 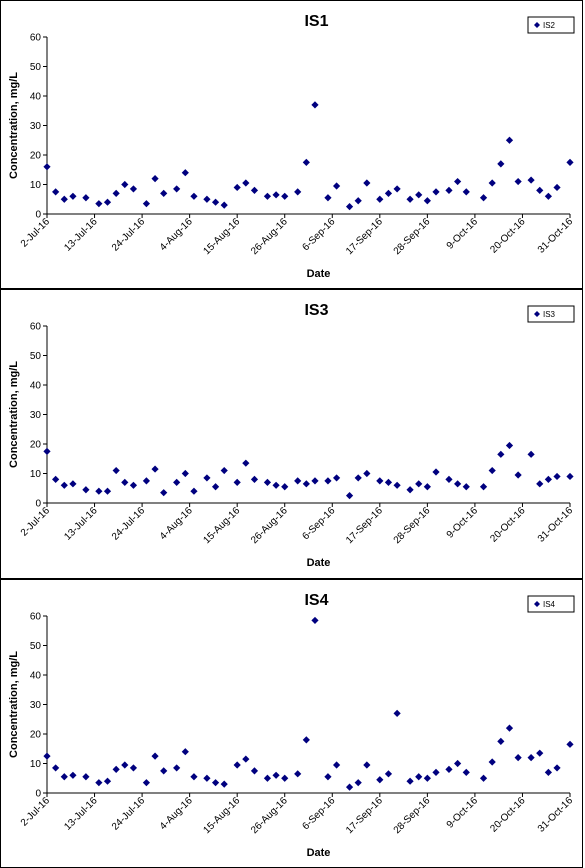 I want to click on y-tick-label: 20, so click(x=36, y=735).